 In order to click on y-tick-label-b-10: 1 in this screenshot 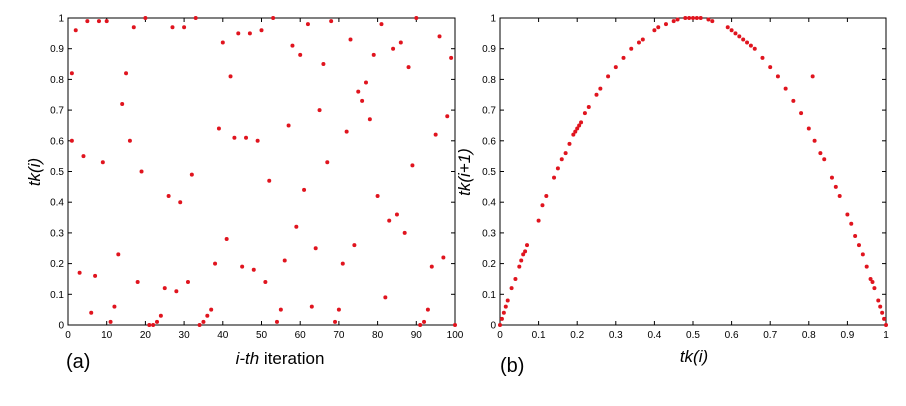, I will do `click(493, 19)`.